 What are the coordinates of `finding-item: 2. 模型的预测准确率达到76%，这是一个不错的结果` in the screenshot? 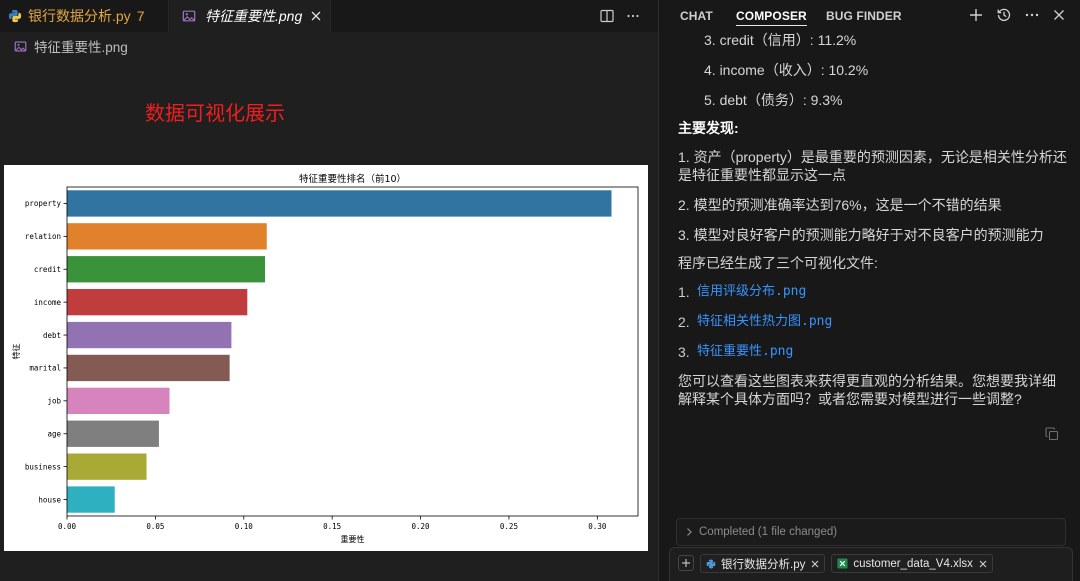 It's located at (840, 205).